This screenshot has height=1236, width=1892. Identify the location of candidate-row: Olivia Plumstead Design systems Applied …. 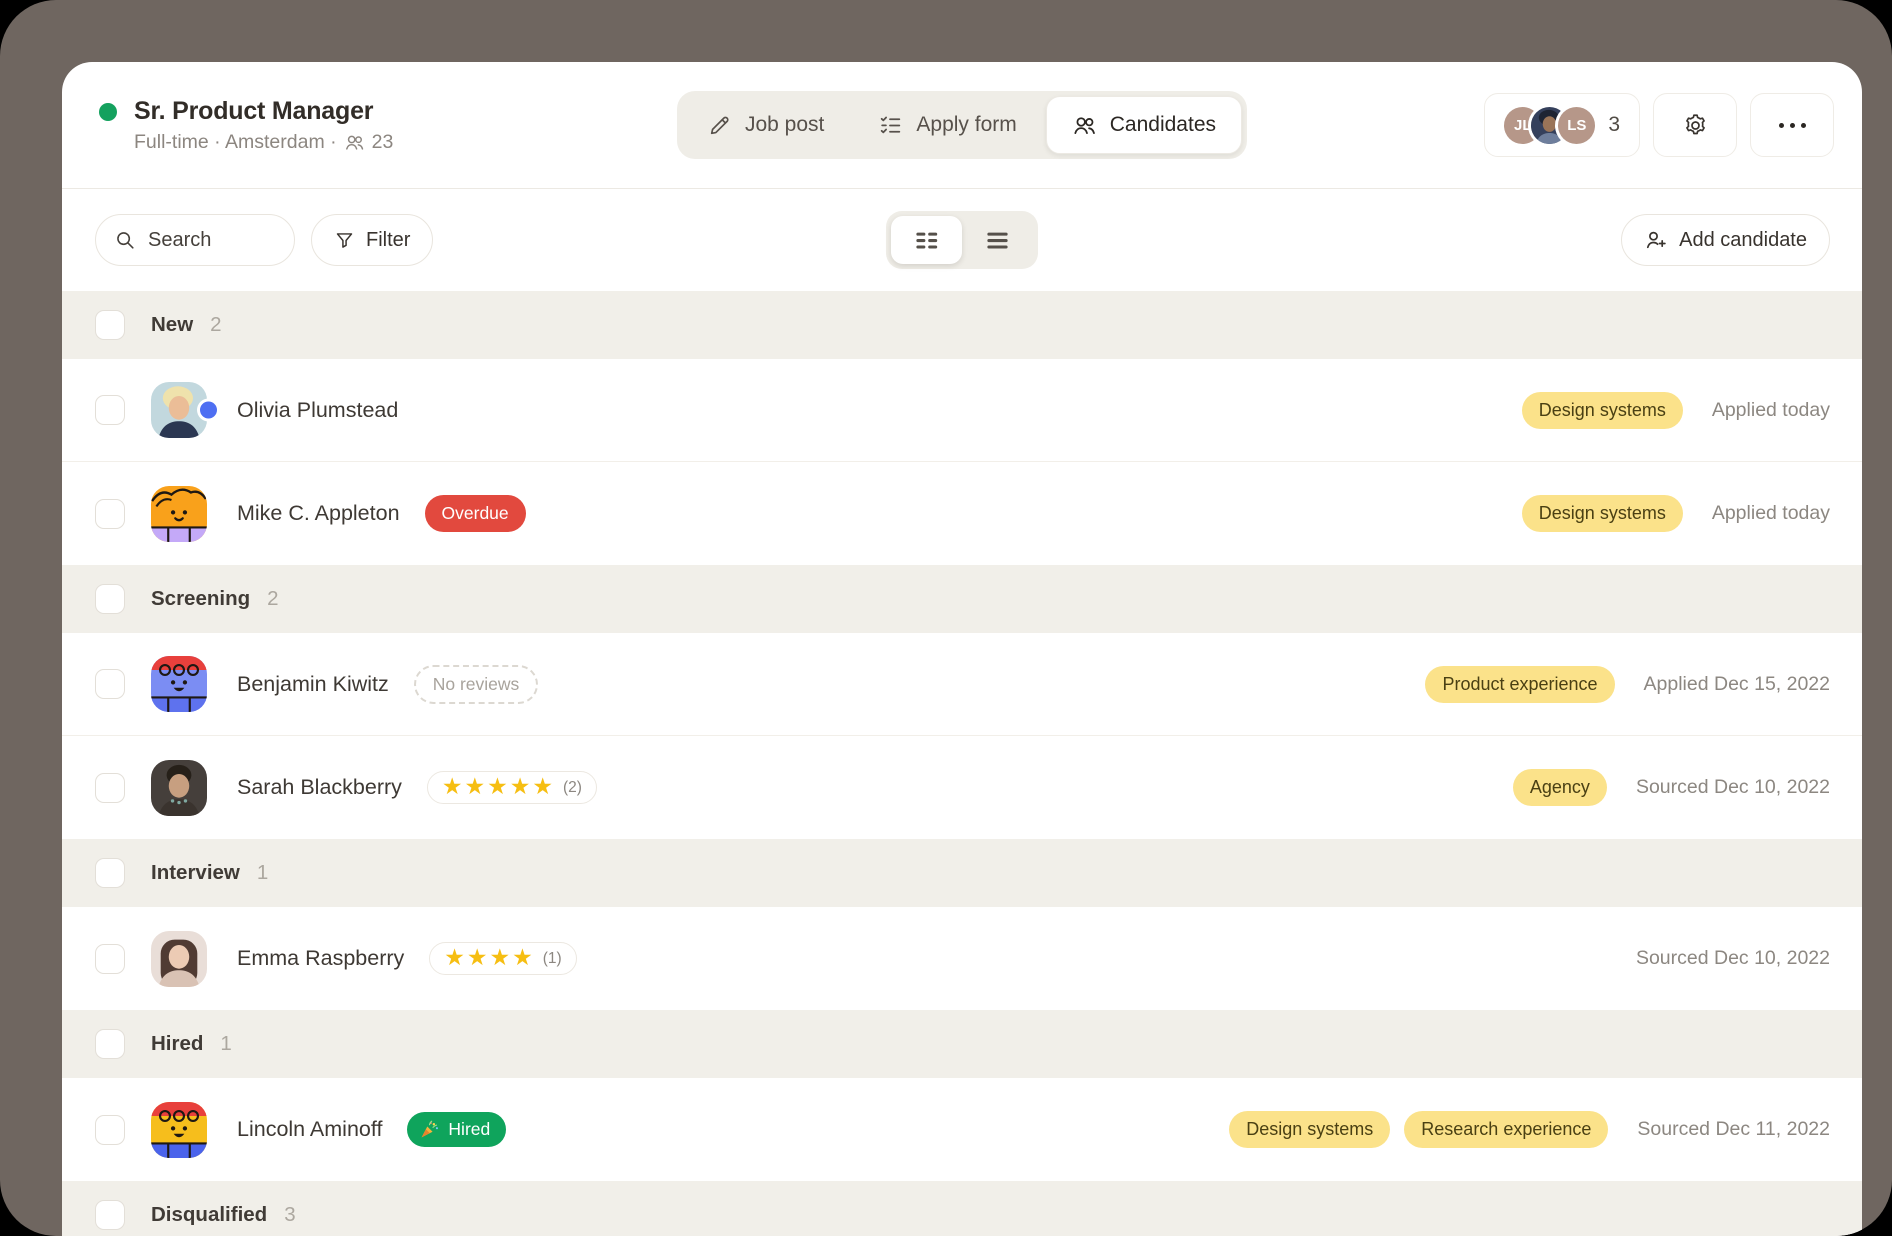
(962, 410).